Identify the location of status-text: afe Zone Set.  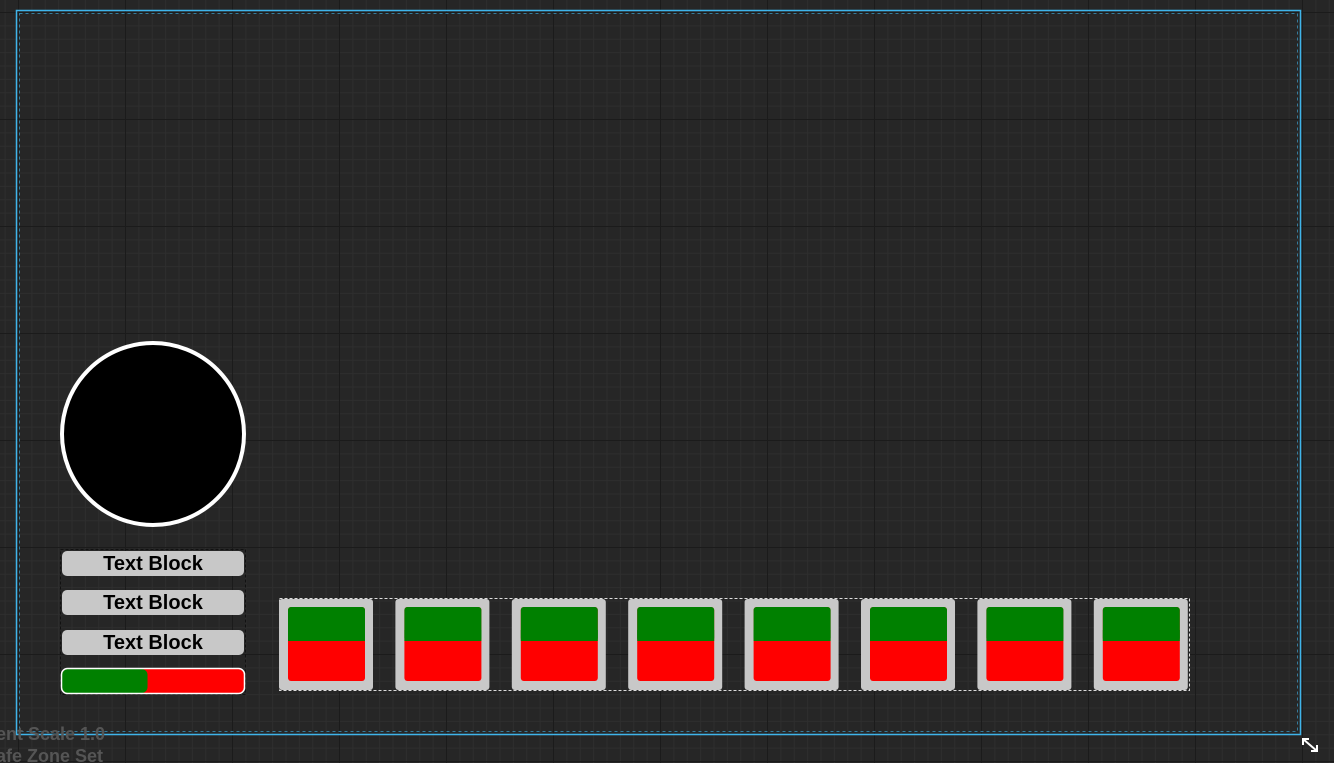
(51, 754).